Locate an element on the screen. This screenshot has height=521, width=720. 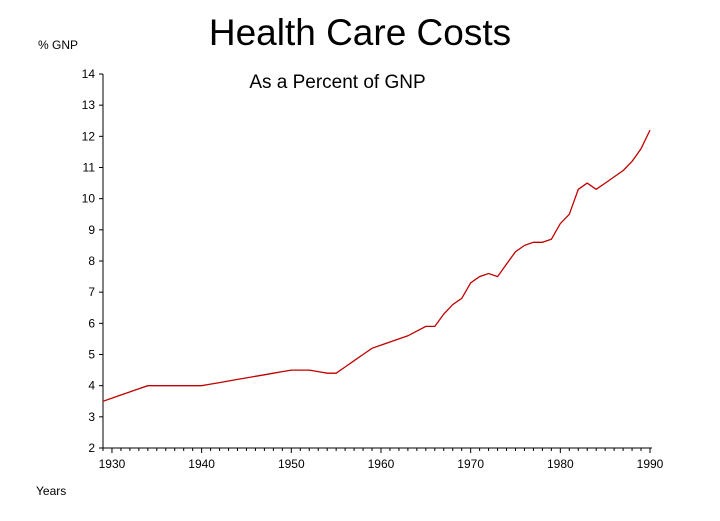
x-tick-label: 1990 is located at coordinates (650, 464).